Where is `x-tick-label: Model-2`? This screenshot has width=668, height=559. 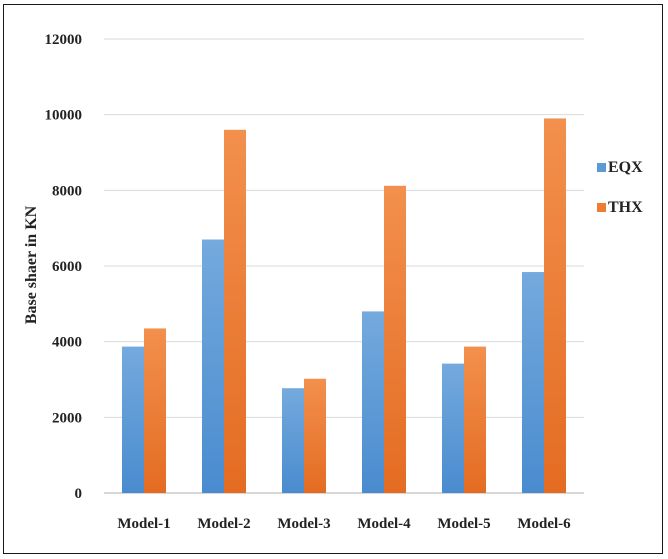
x-tick-label: Model-2 is located at coordinates (223, 524).